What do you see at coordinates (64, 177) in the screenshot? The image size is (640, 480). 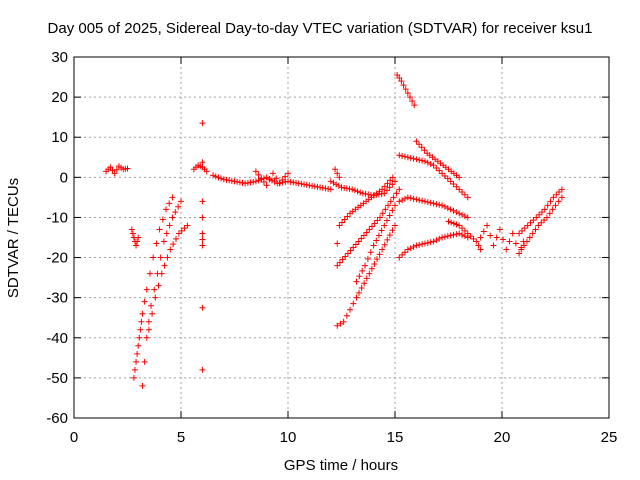 I see `y-tick-label: 0` at bounding box center [64, 177].